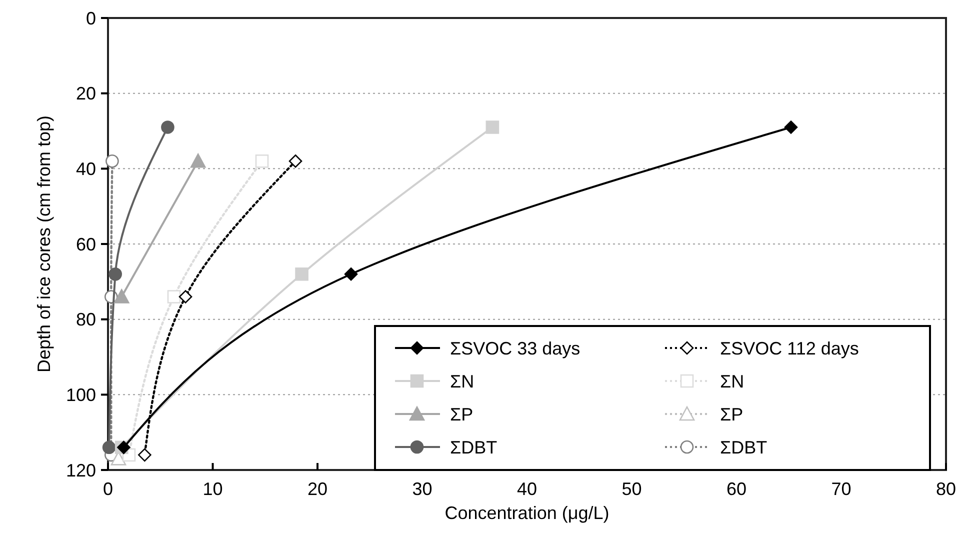  I want to click on legend-label: ΣSVOC 112 days, so click(789, 348).